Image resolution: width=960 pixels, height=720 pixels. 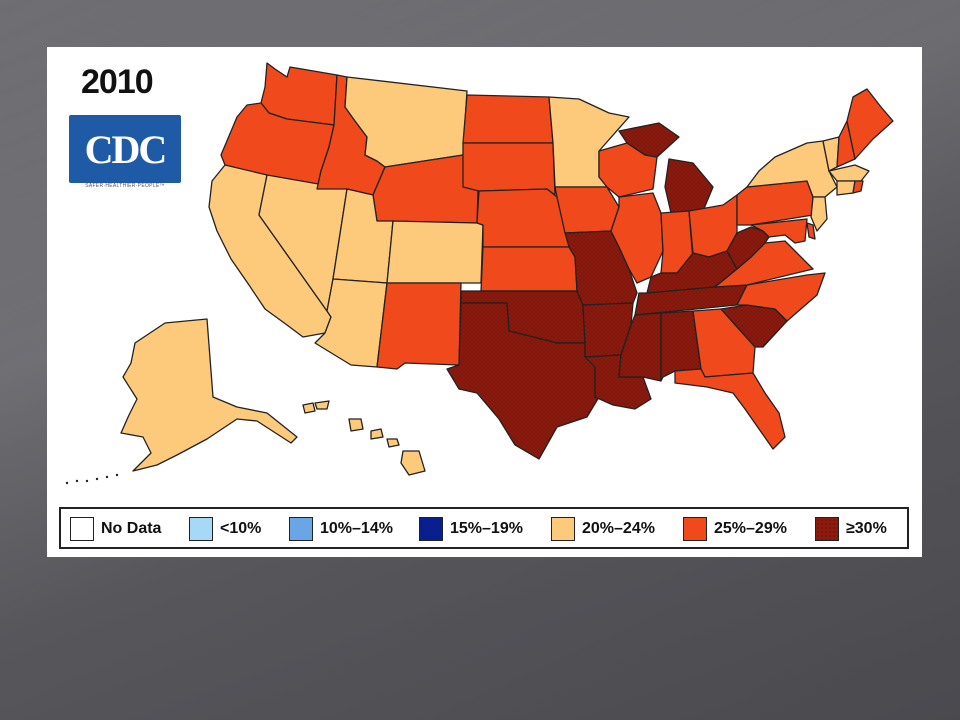 I want to click on state-KS, so click(x=529, y=269).